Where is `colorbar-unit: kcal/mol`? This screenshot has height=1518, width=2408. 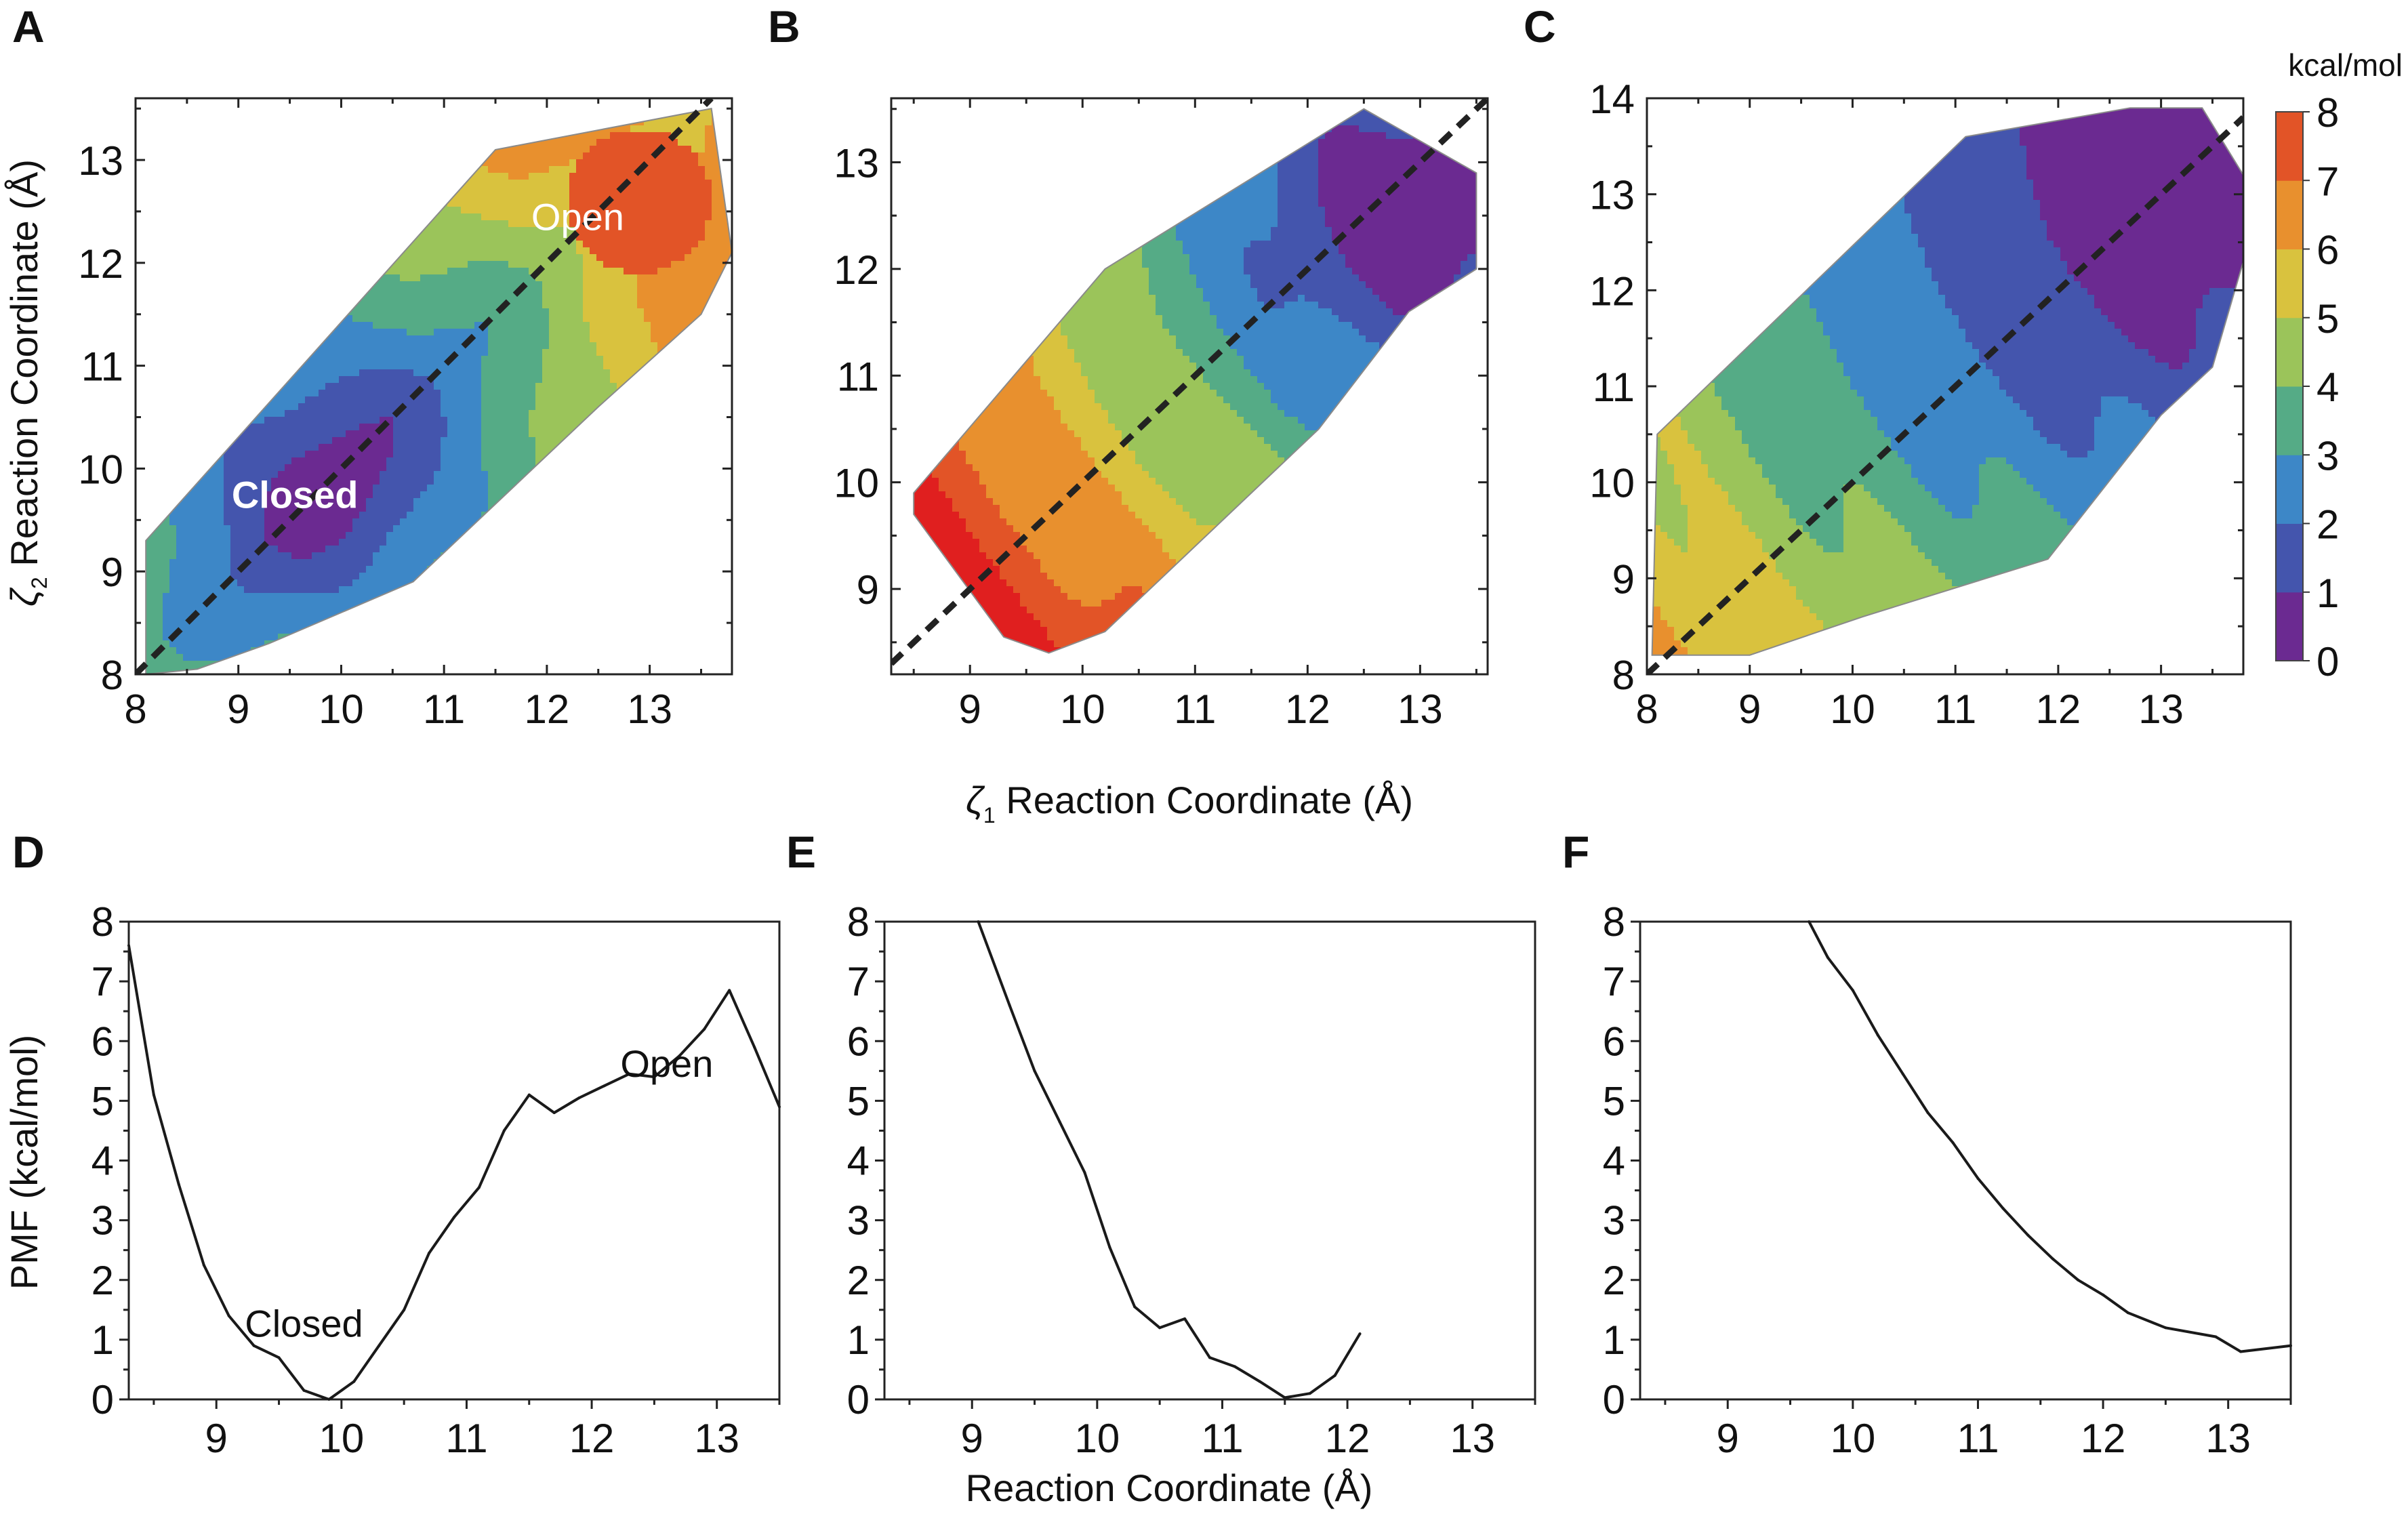
colorbar-unit: kcal/mol is located at coordinates (2345, 65).